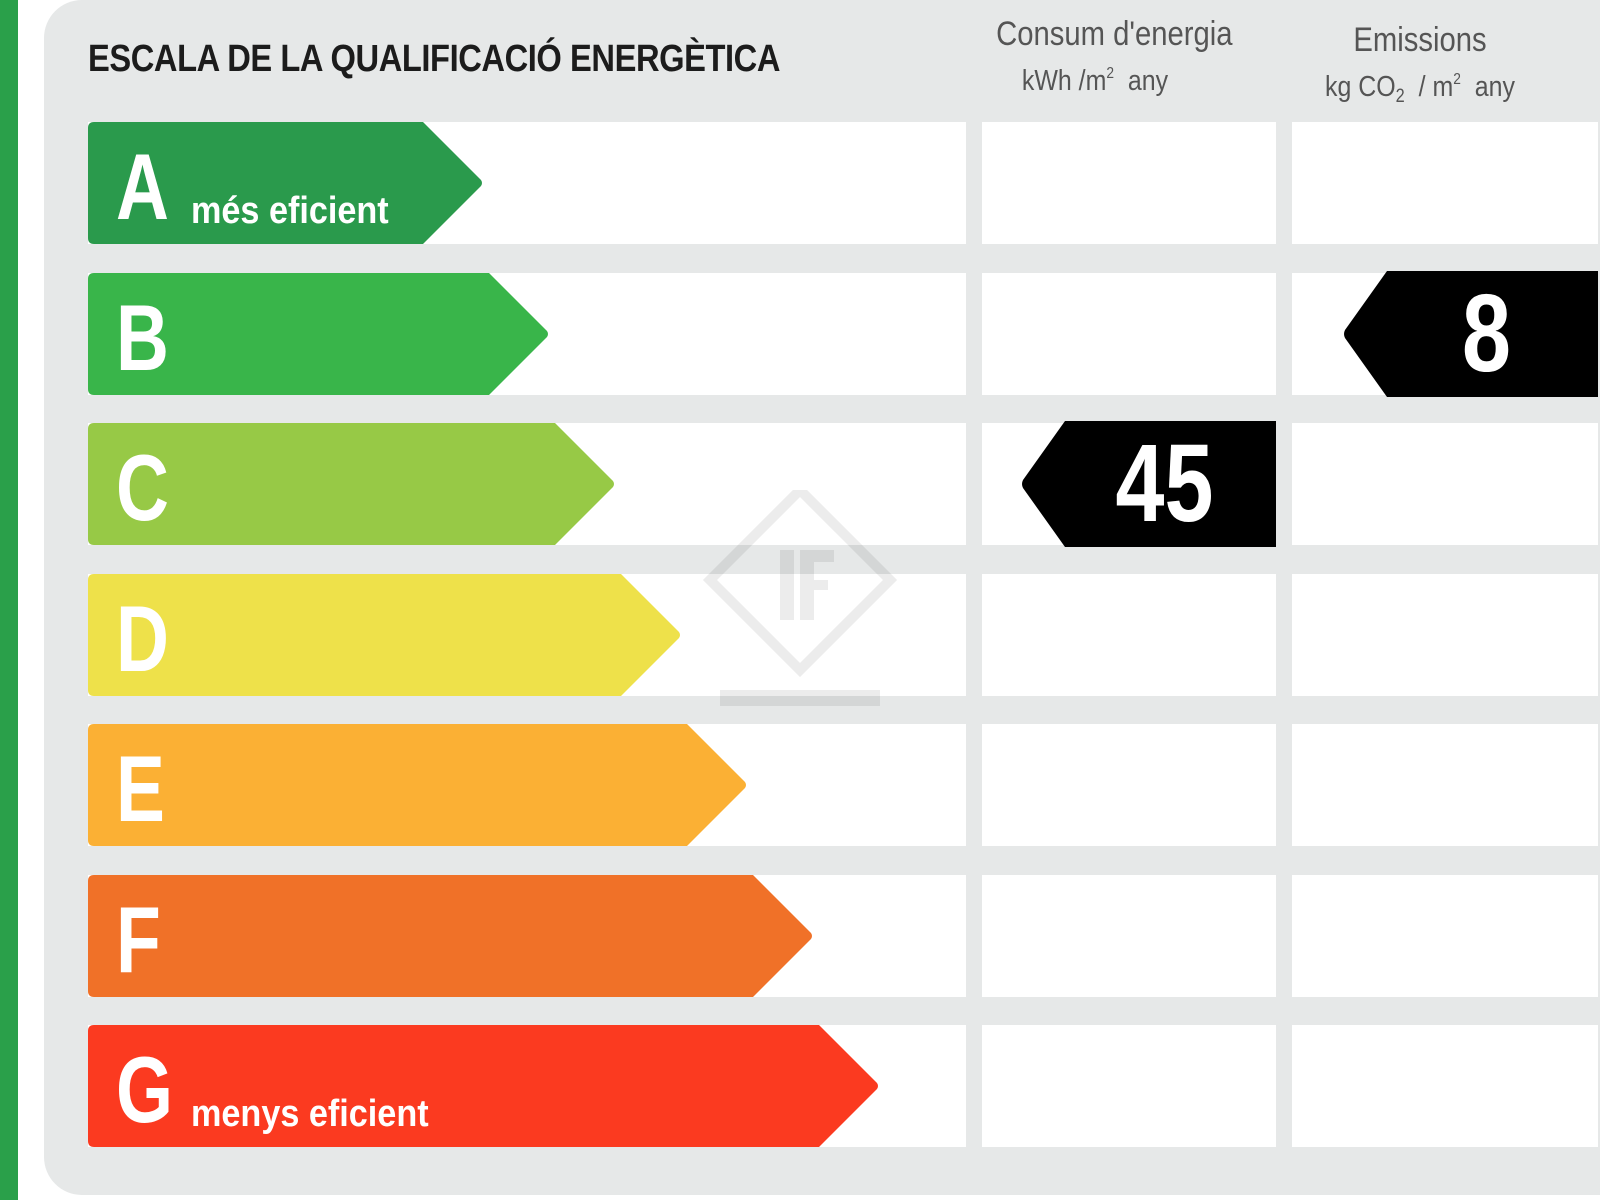 The width and height of the screenshot is (1600, 1200). What do you see at coordinates (1420, 40) in the screenshot?
I see `emissions-title: Emissions` at bounding box center [1420, 40].